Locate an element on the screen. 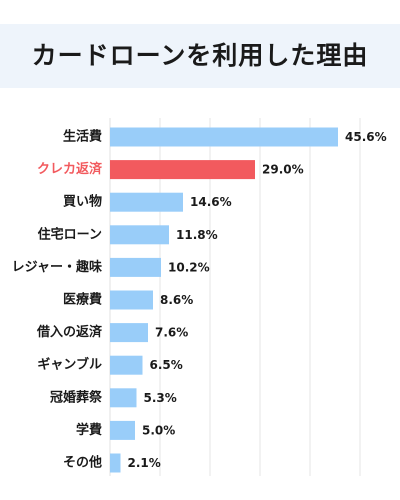  value-label-8: 5.3% is located at coordinates (160, 398).